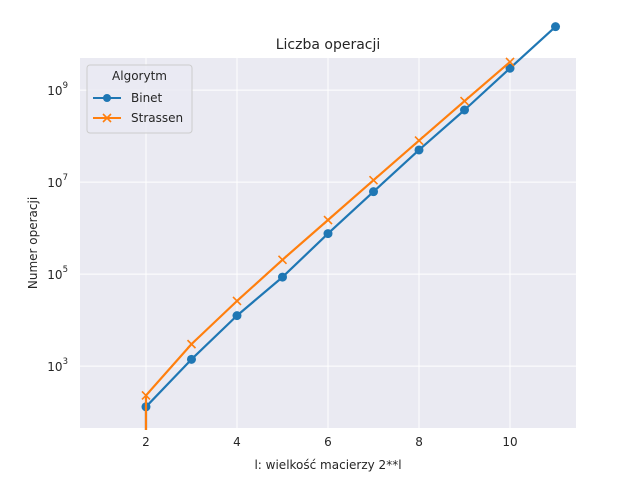 The image size is (640, 480). Describe the element at coordinates (33, 243) in the screenshot. I see `y-axis-title: Numer operacji` at that location.